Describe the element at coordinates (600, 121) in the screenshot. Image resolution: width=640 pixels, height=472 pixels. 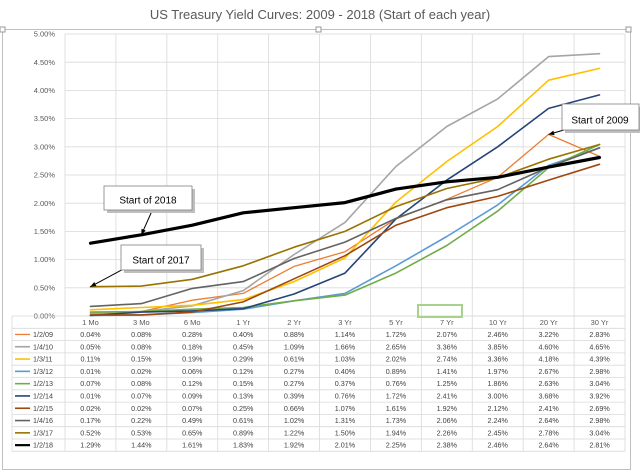
I see `callout-label: Start of 2009` at that location.